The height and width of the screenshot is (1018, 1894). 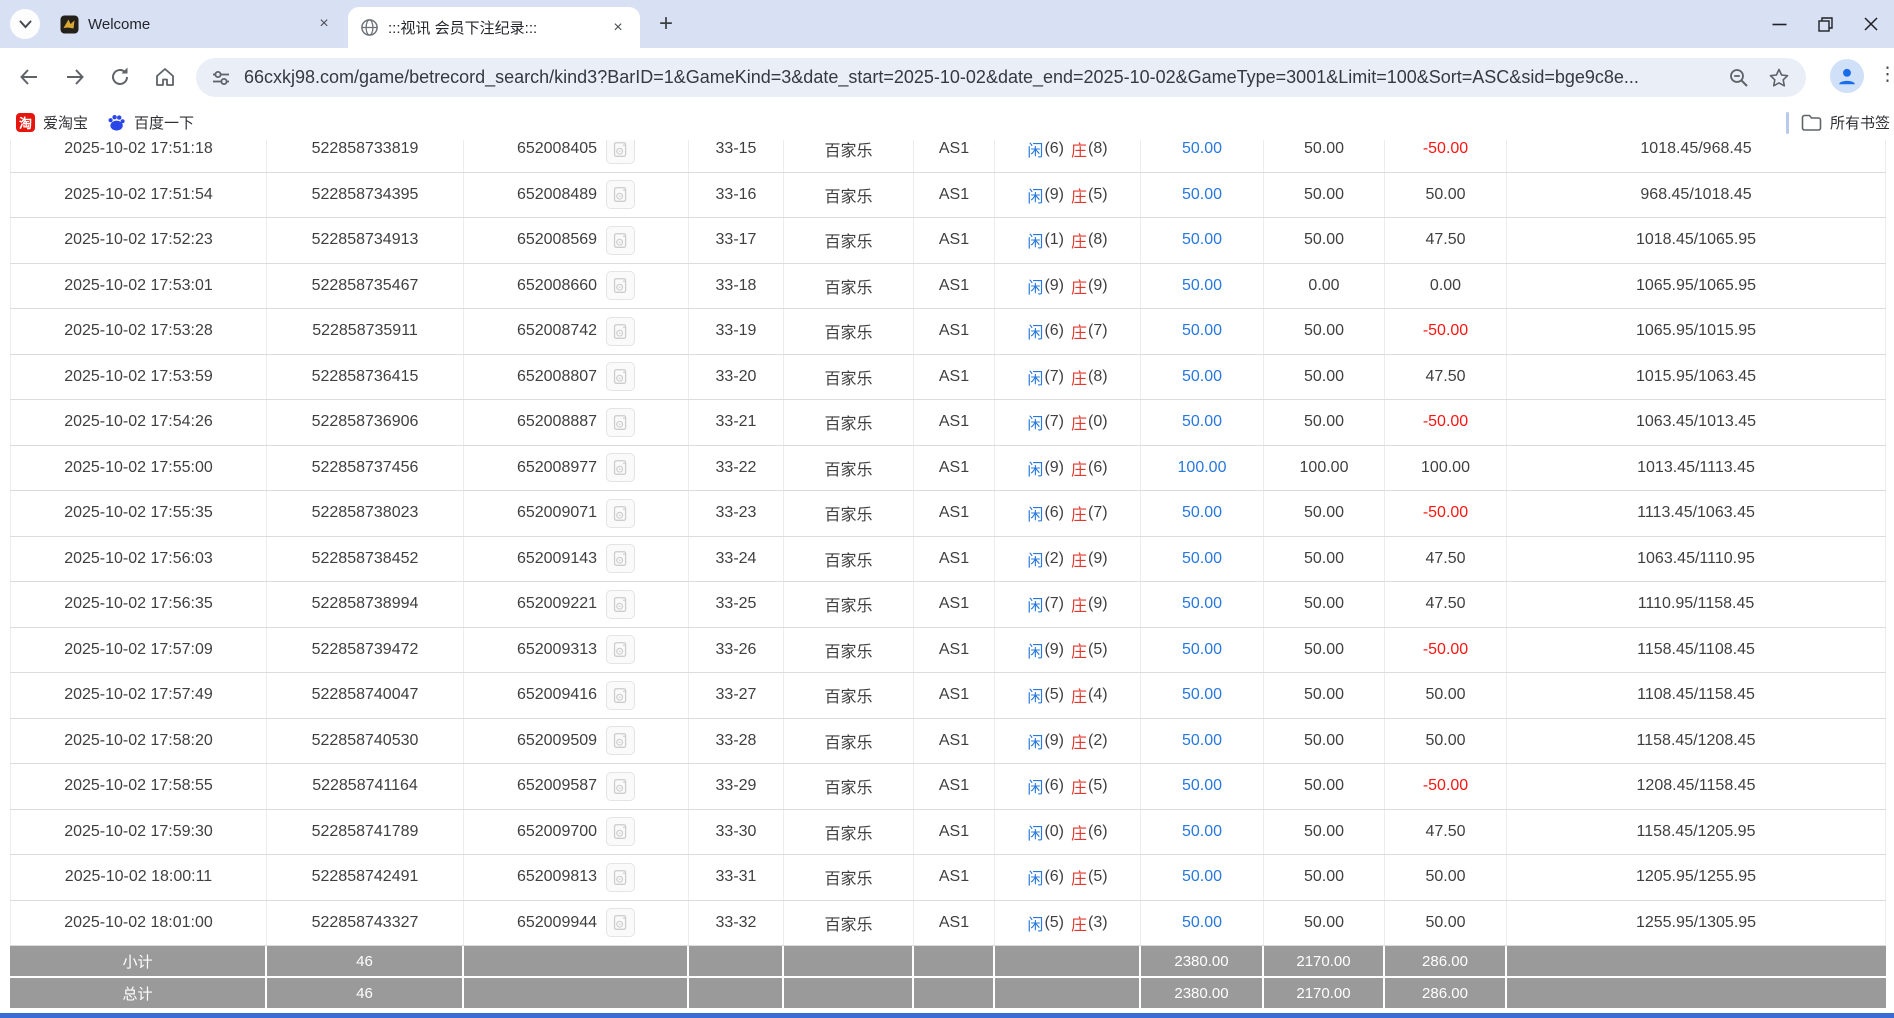 What do you see at coordinates (1068, 240) in the screenshot?
I see `cell-bet-result: 闲 (1) 庄 (8)` at bounding box center [1068, 240].